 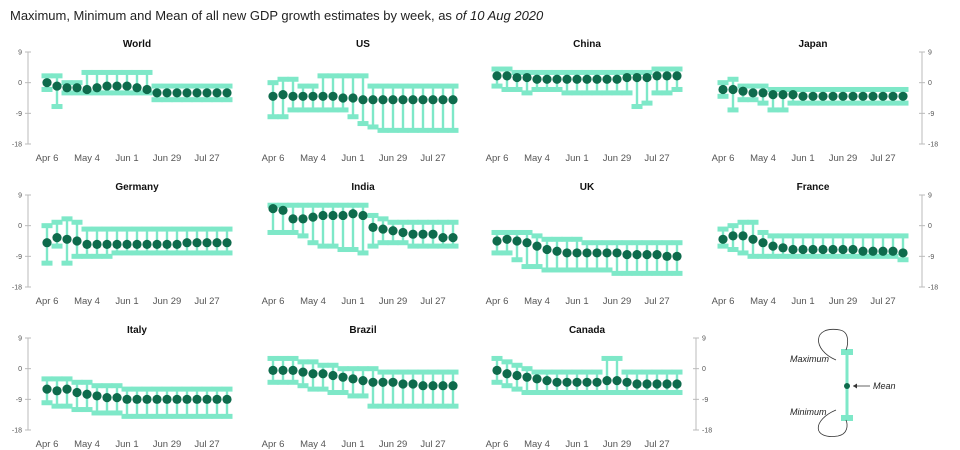 I want to click on y-tick-label: 9, so click(x=930, y=196).